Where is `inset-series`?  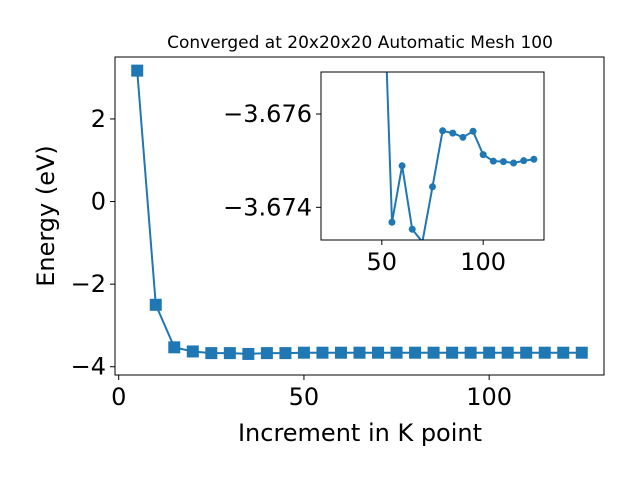 inset-series is located at coordinates (461, 156).